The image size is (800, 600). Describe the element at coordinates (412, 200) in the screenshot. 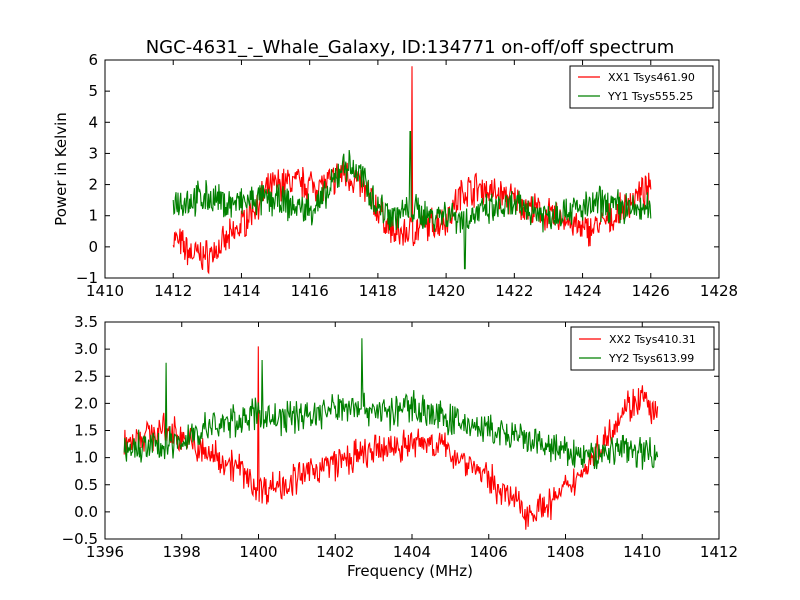

I see `top-series-yy1` at that location.